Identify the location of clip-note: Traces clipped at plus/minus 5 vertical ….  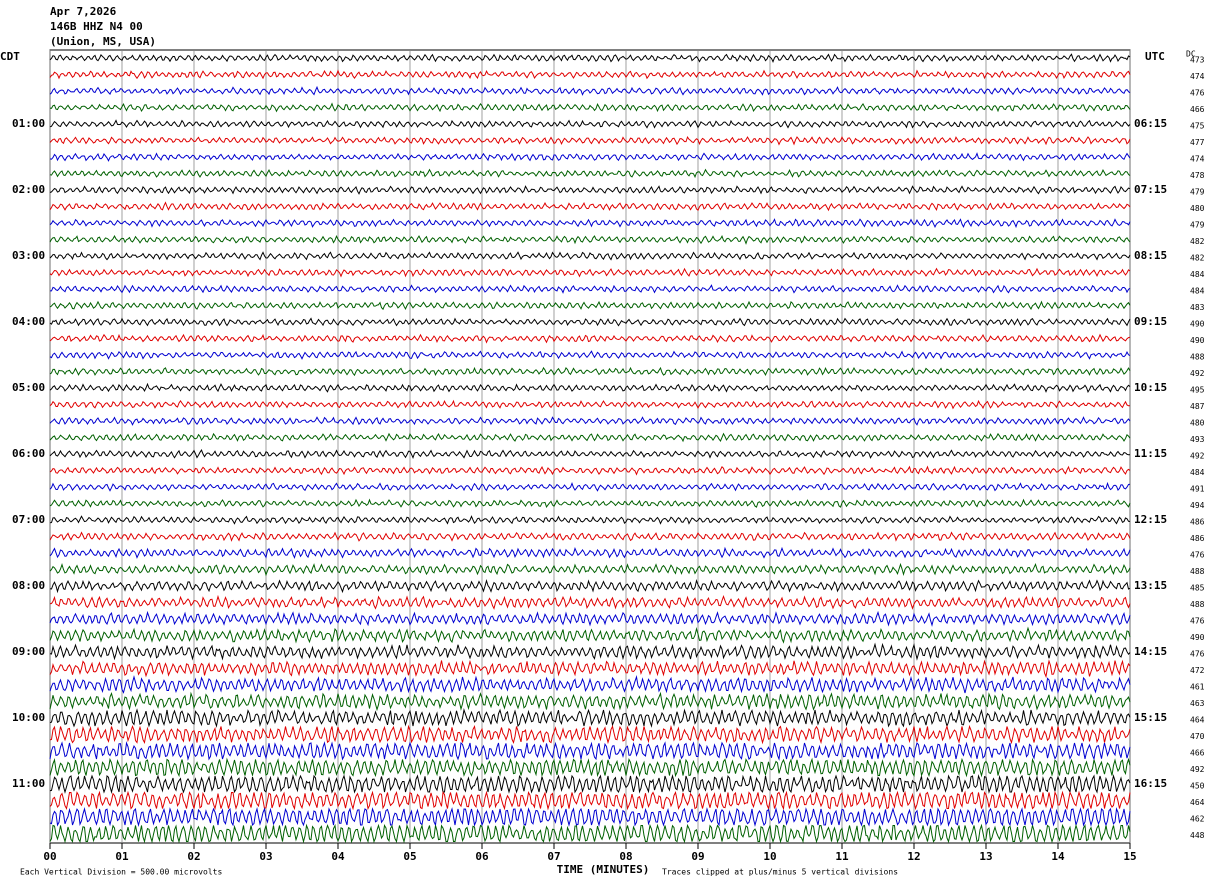
(780, 872).